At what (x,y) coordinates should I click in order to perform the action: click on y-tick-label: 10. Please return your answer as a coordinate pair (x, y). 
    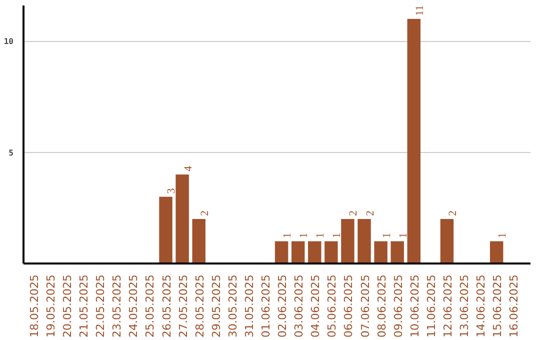
    Looking at the image, I should click on (9, 41).